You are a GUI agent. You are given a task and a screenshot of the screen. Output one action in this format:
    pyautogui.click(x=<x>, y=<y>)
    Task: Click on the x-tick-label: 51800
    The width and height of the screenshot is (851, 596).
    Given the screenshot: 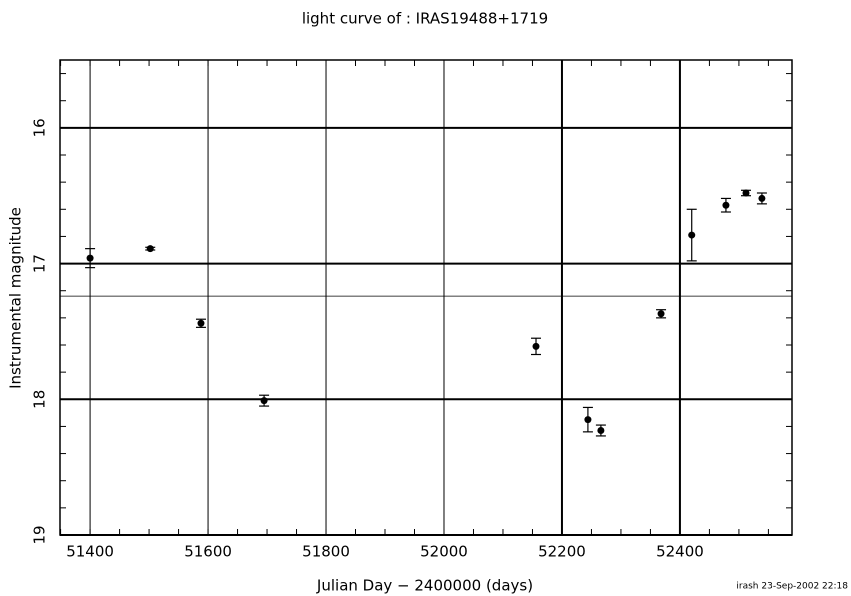 What is the action you would take?
    pyautogui.click(x=326, y=552)
    